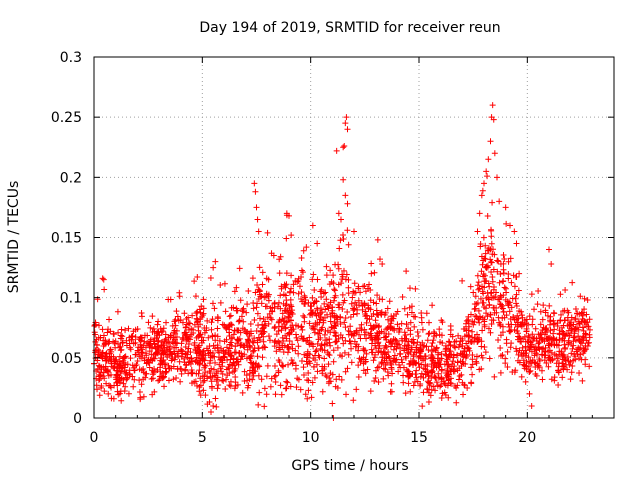 This screenshot has height=480, width=640. What do you see at coordinates (419, 438) in the screenshot?
I see `x-tick-label: 15` at bounding box center [419, 438].